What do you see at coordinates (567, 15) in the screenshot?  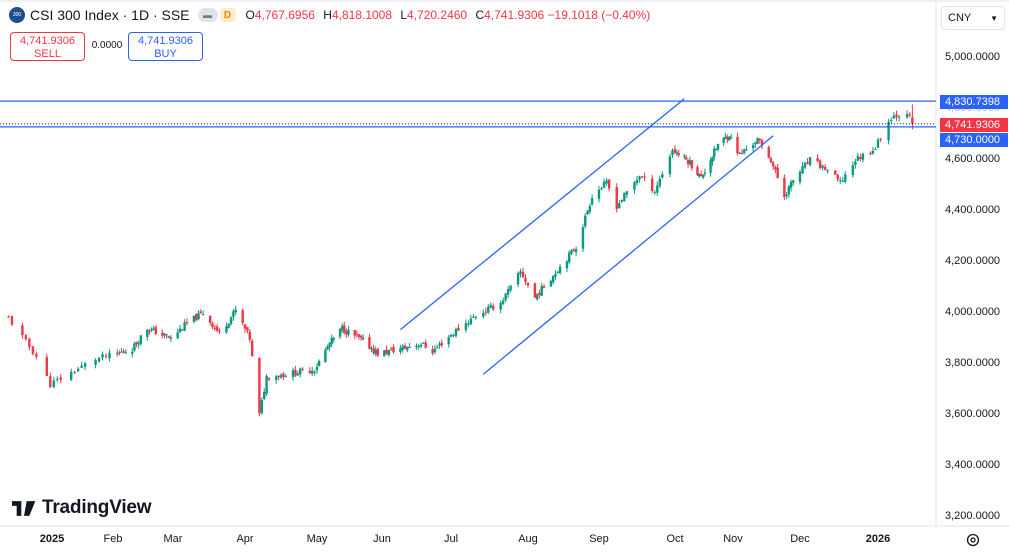 I see `ohlc-close-value: 4,741.9306 −19.1018 (−0.40%)` at bounding box center [567, 15].